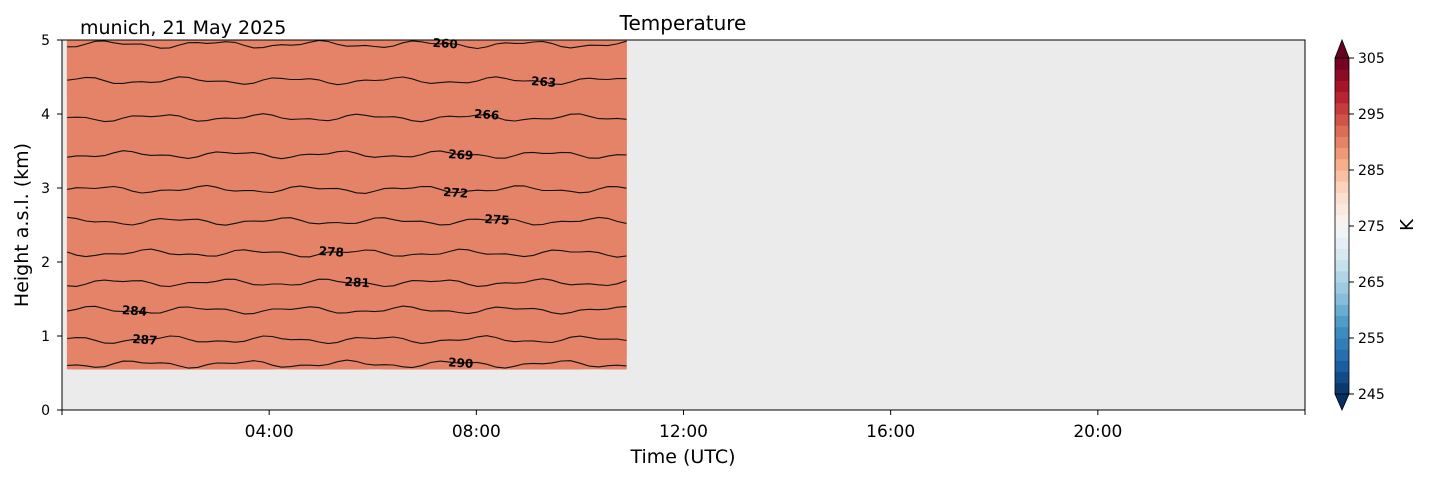  I want to click on colorbar-tick-label-5: 295, so click(1371, 115).